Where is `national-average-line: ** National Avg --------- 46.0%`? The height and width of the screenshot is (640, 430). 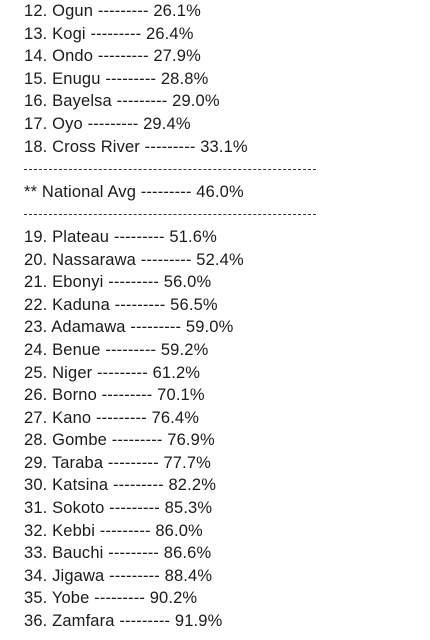 national-average-line: ** National Avg --------- 46.0% is located at coordinates (134, 191).